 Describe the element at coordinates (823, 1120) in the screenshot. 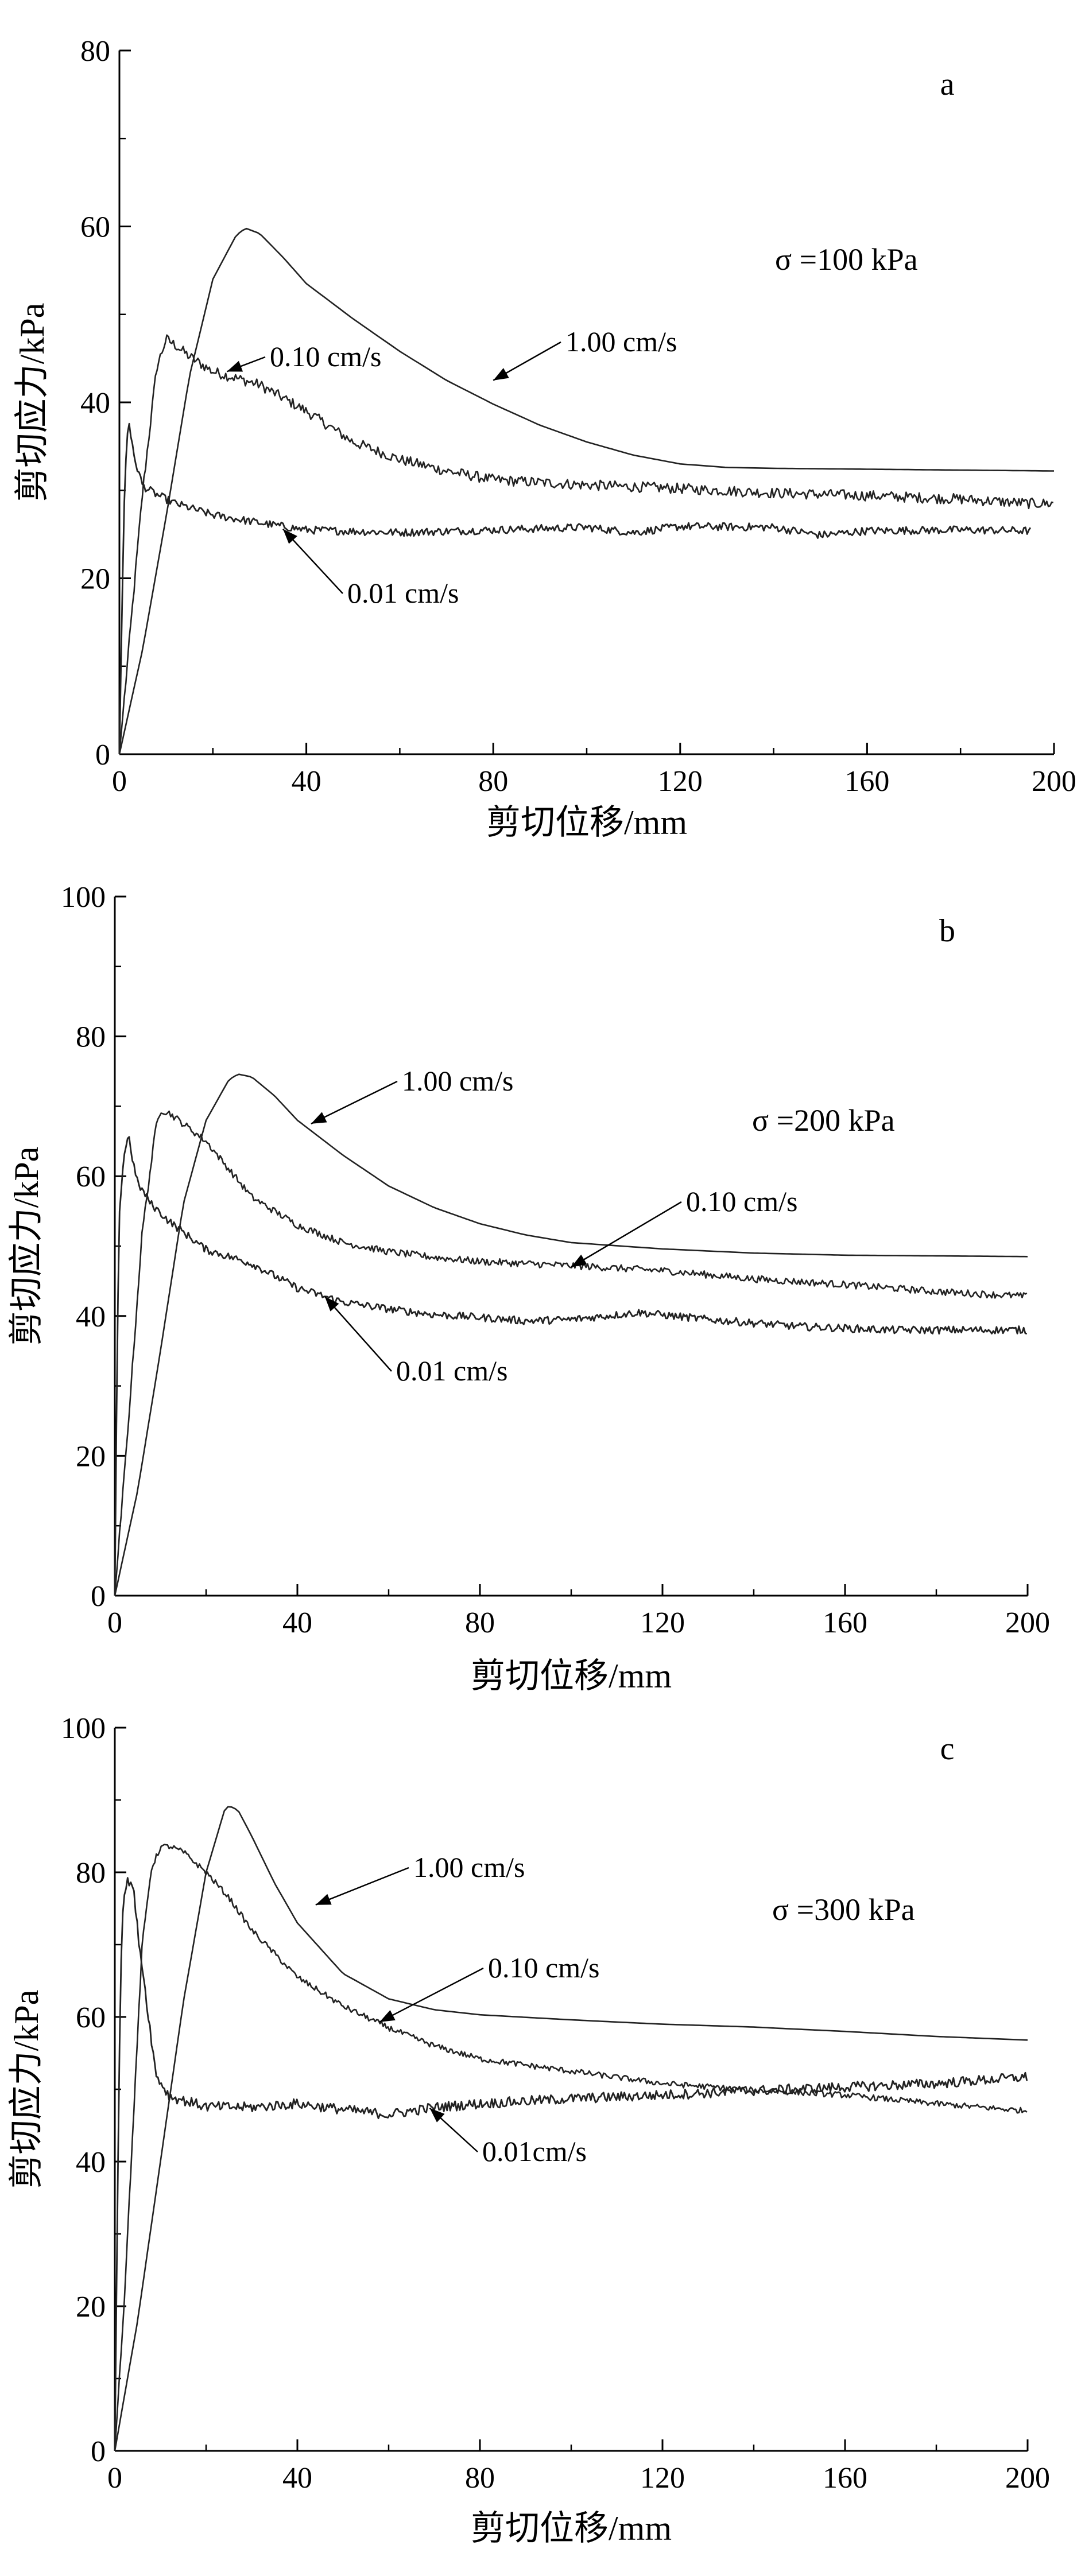

I see `normal-stress-annotation: σ =200 kPa` at that location.